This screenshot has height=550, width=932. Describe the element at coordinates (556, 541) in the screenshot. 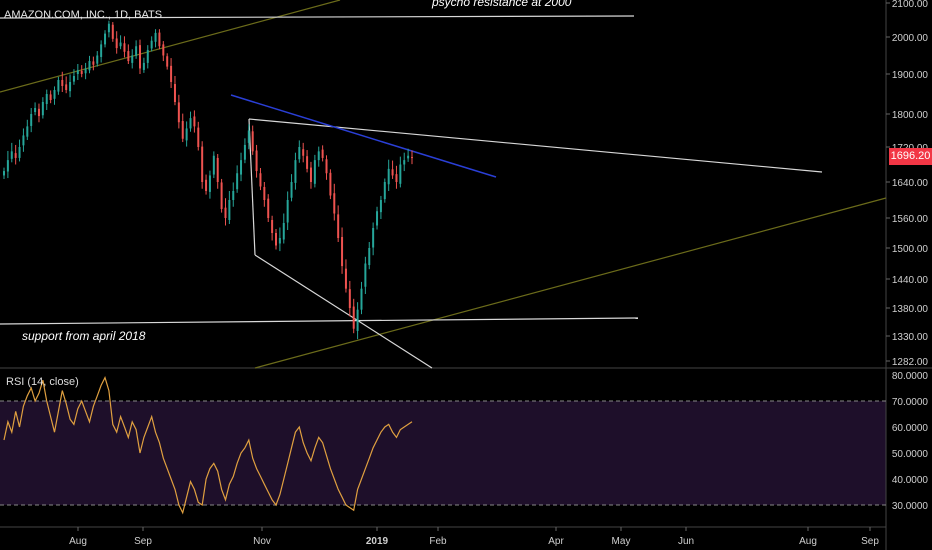

I see `time-tick-label: Apr` at that location.